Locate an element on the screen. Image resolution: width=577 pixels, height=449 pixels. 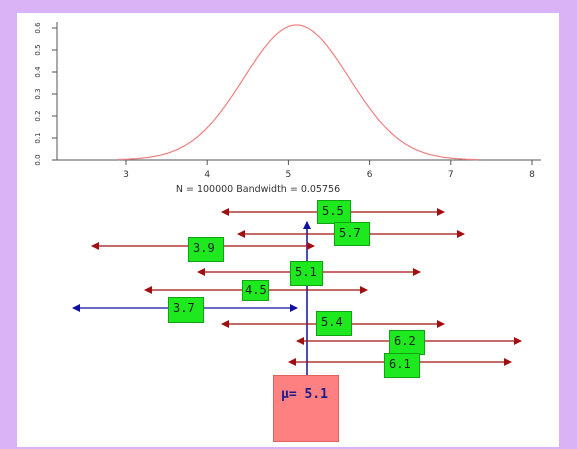
estimate-box-5-5: 5.5 is located at coordinates (334, 212).